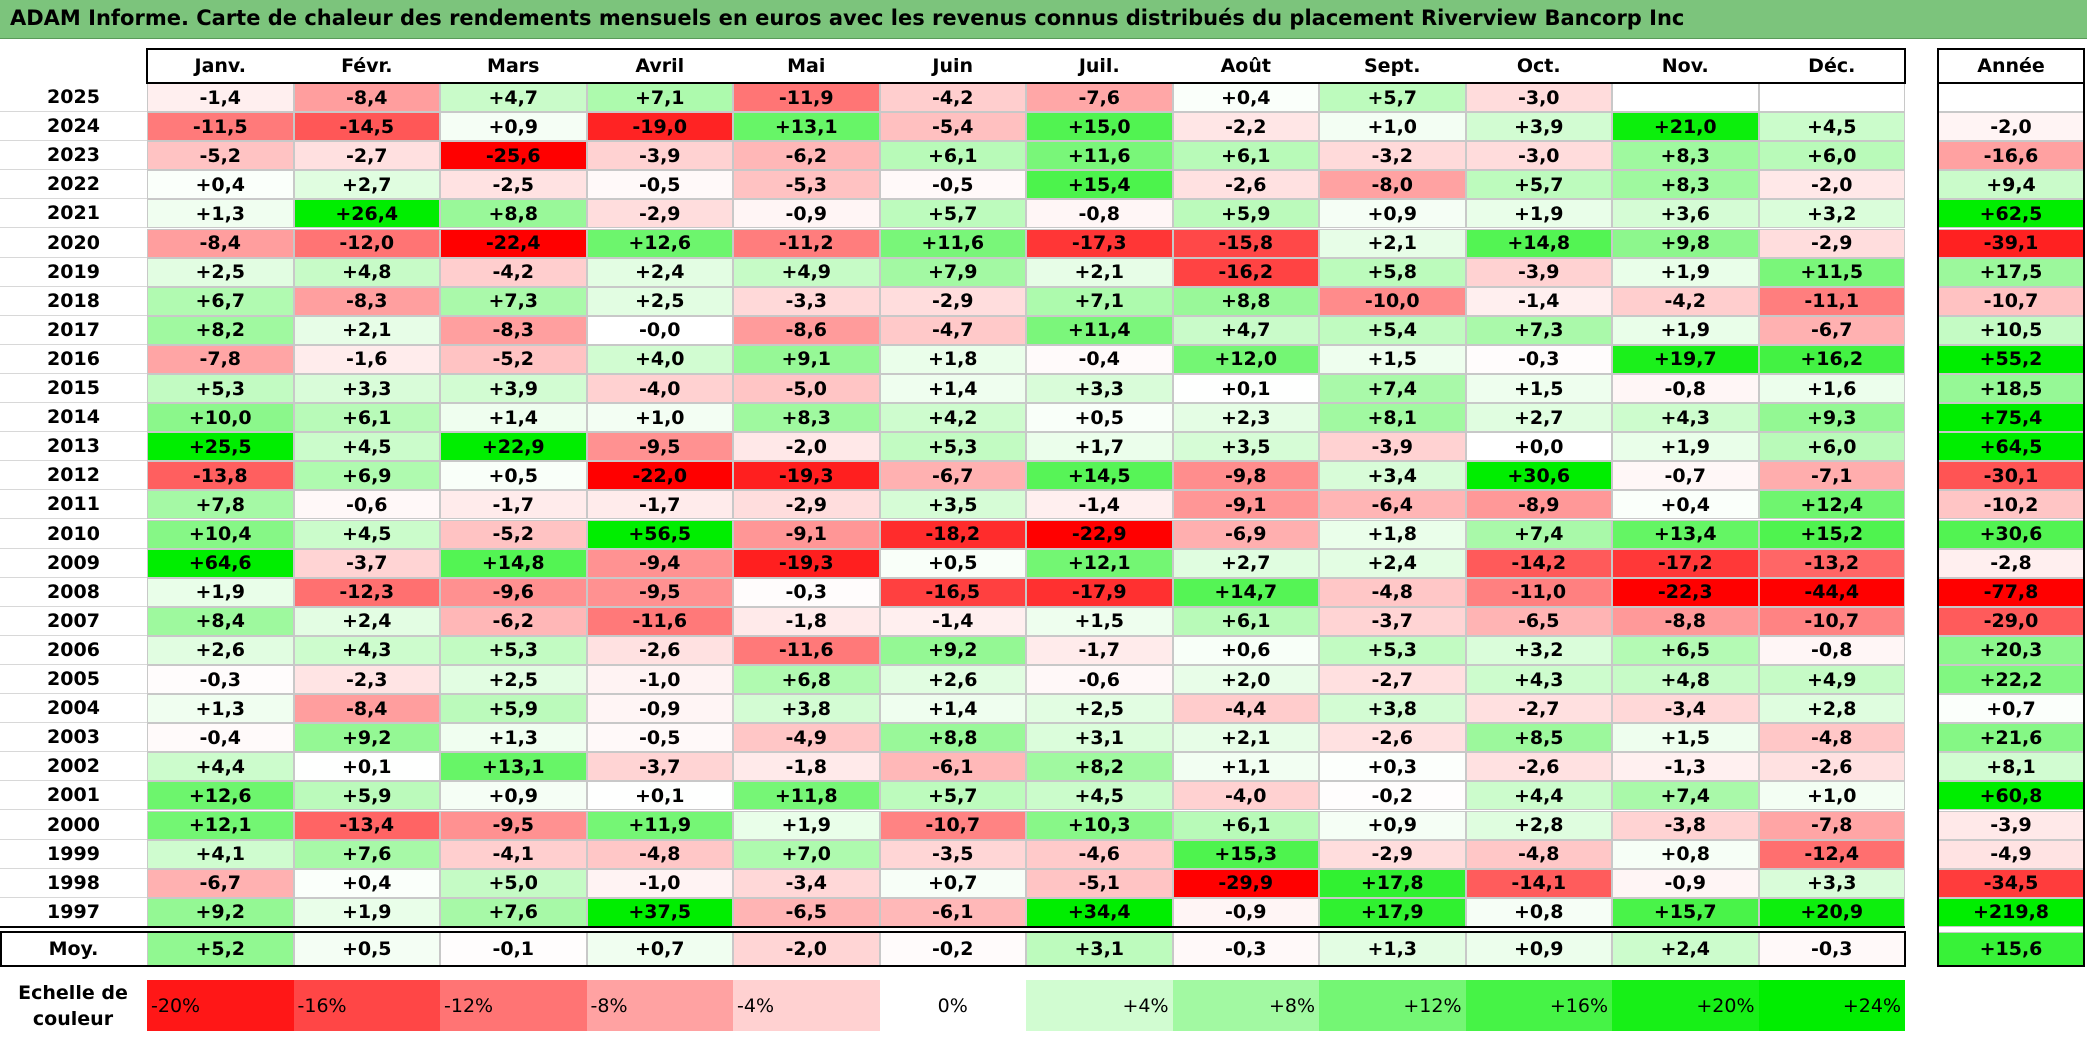  I want to click on average-cell: -0,2, so click(952, 949).